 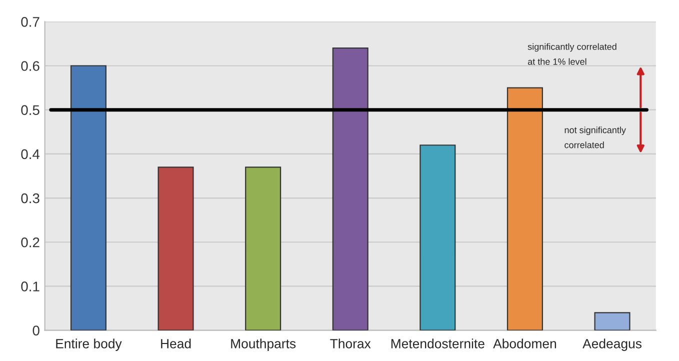 What do you see at coordinates (612, 344) in the screenshot?
I see `x-tick-label: Aedeagus` at bounding box center [612, 344].